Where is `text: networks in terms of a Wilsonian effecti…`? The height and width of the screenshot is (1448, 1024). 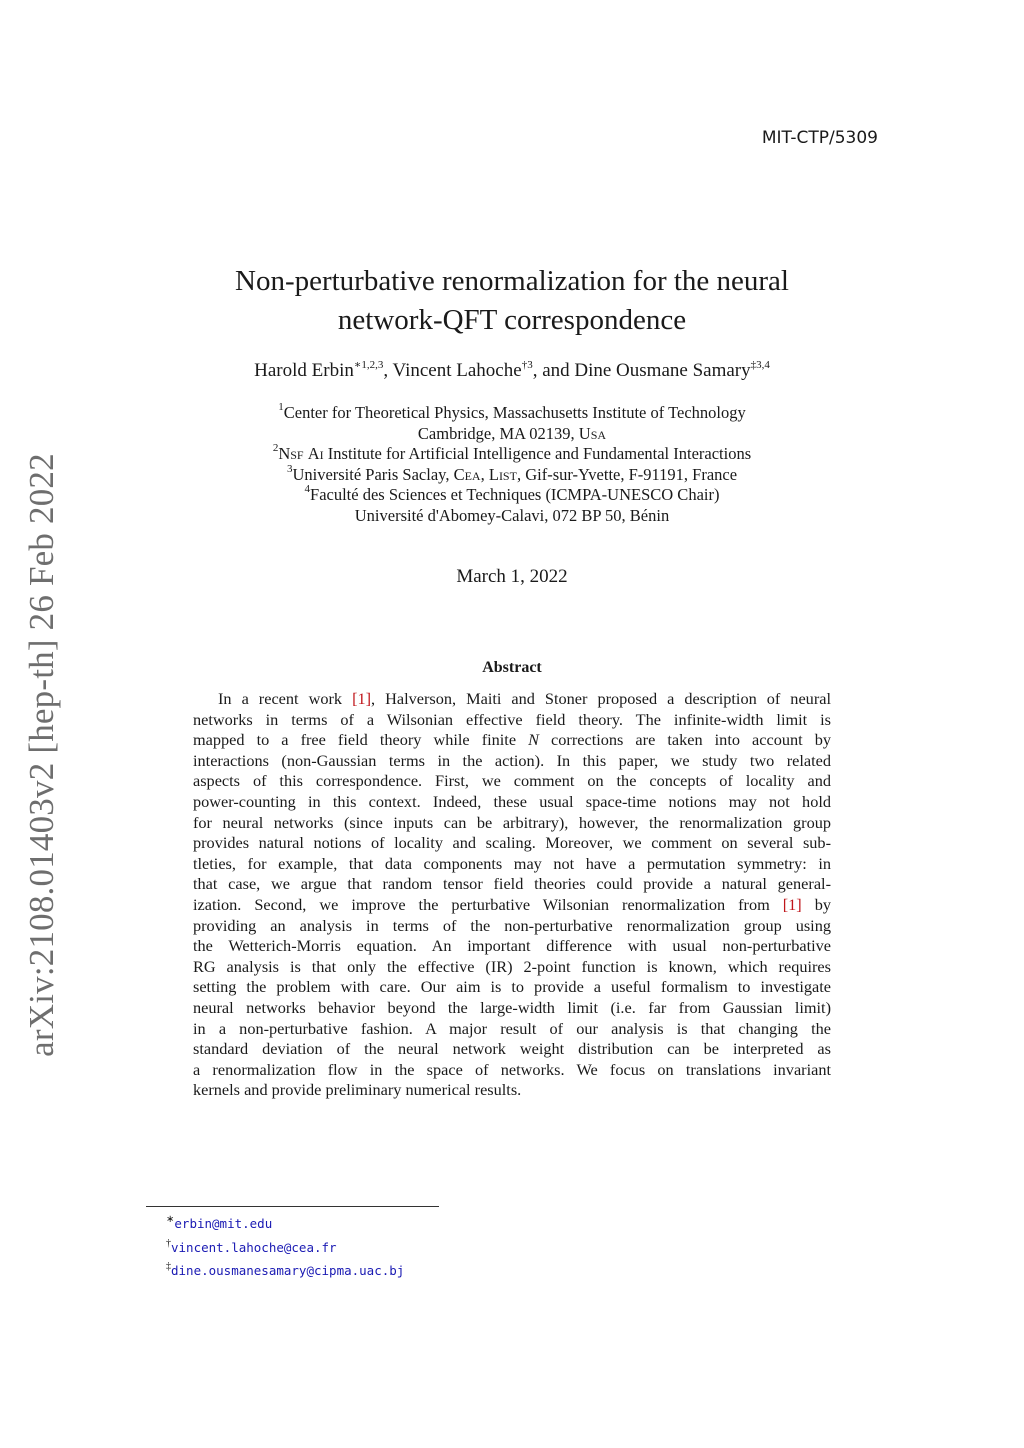
text: networks in terms of a Wilsonian effecti… is located at coordinates (512, 719).